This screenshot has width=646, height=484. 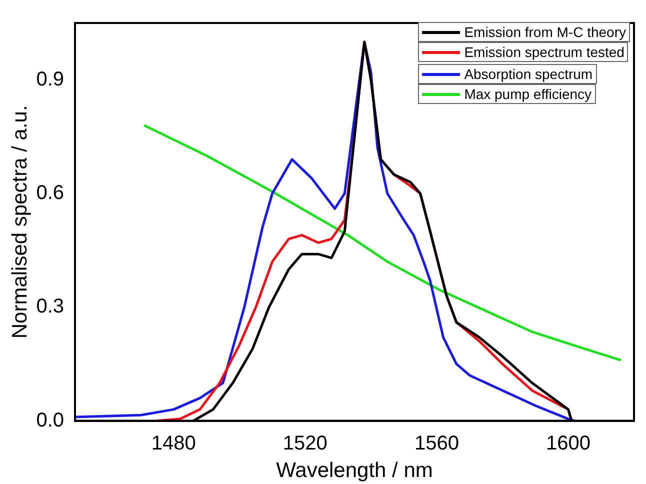 What do you see at coordinates (528, 94) in the screenshot?
I see `legend-label: Max pump efficiency` at bounding box center [528, 94].